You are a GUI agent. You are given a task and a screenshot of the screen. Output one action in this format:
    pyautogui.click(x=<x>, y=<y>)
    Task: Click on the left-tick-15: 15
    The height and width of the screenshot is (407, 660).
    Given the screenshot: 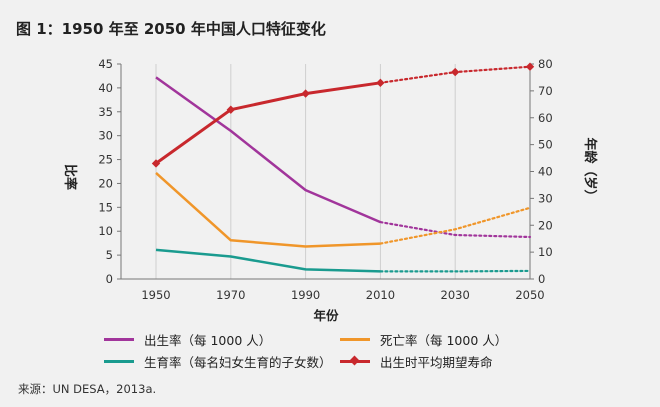 What is the action you would take?
    pyautogui.click(x=105, y=207)
    